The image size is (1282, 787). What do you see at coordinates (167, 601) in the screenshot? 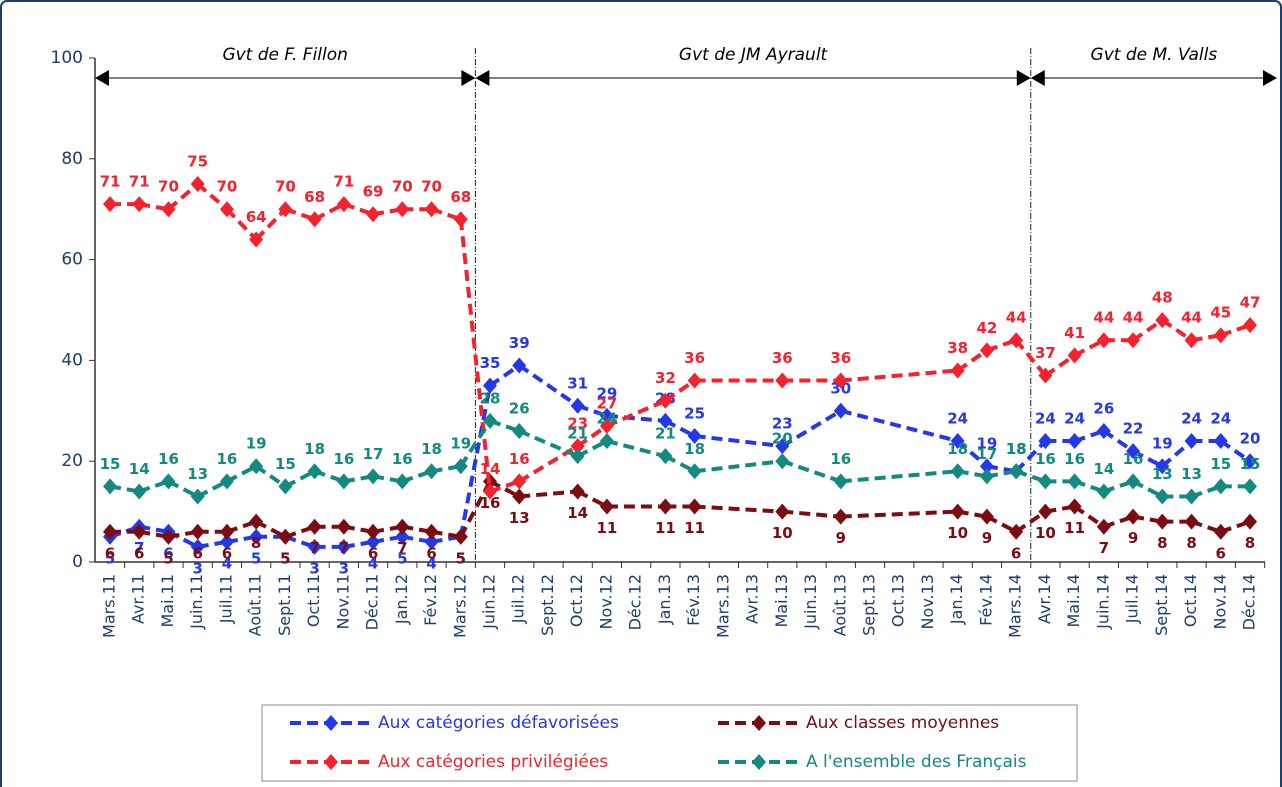
I see `x-tick-label: Mai.11` at bounding box center [167, 601].